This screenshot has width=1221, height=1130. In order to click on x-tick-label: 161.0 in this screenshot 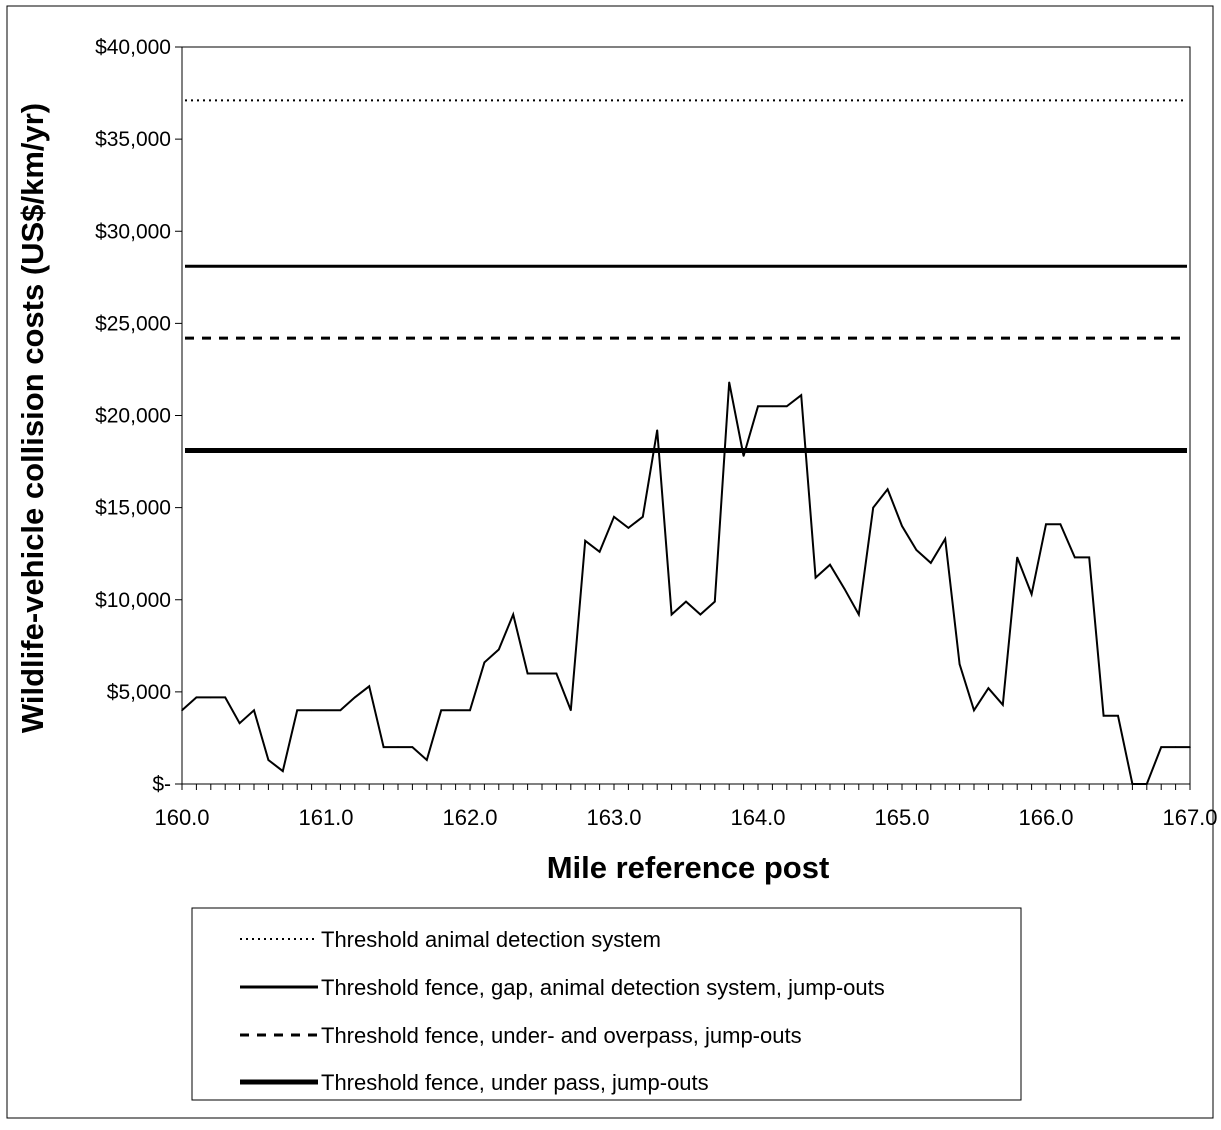, I will do `click(325, 817)`.